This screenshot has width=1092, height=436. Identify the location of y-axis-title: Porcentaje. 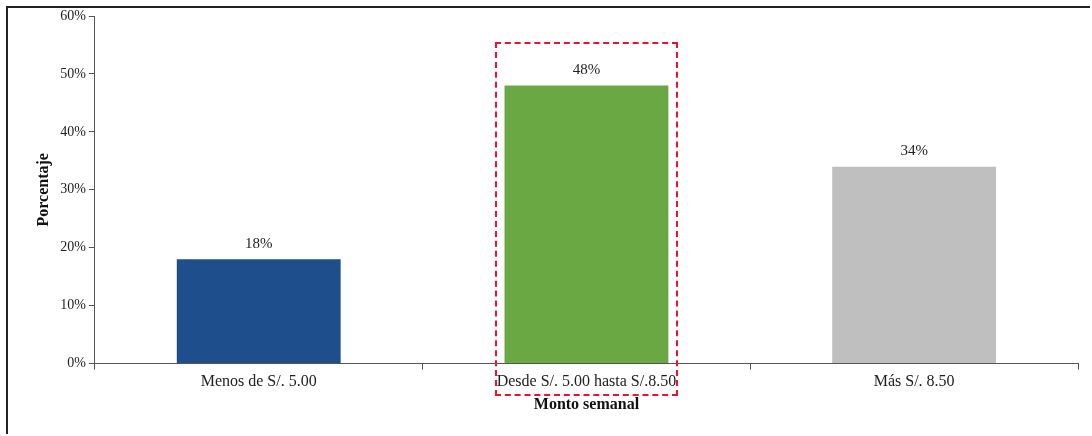
(42, 190).